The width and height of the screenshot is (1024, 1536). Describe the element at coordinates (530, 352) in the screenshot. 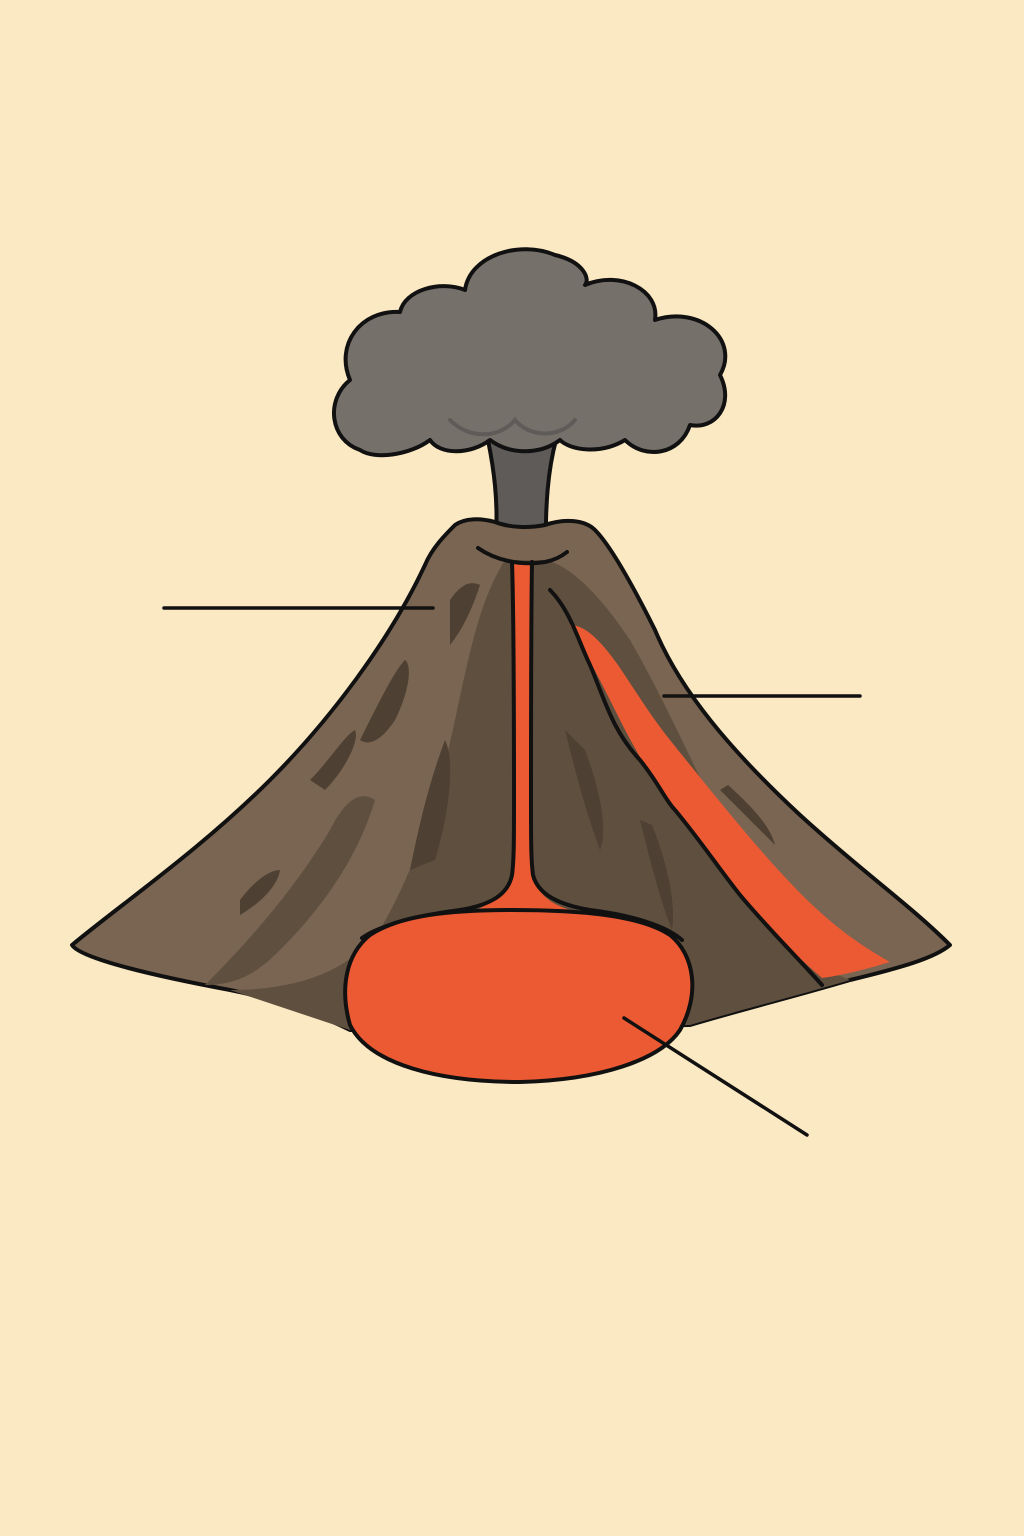

I see `ash-cloud` at that location.